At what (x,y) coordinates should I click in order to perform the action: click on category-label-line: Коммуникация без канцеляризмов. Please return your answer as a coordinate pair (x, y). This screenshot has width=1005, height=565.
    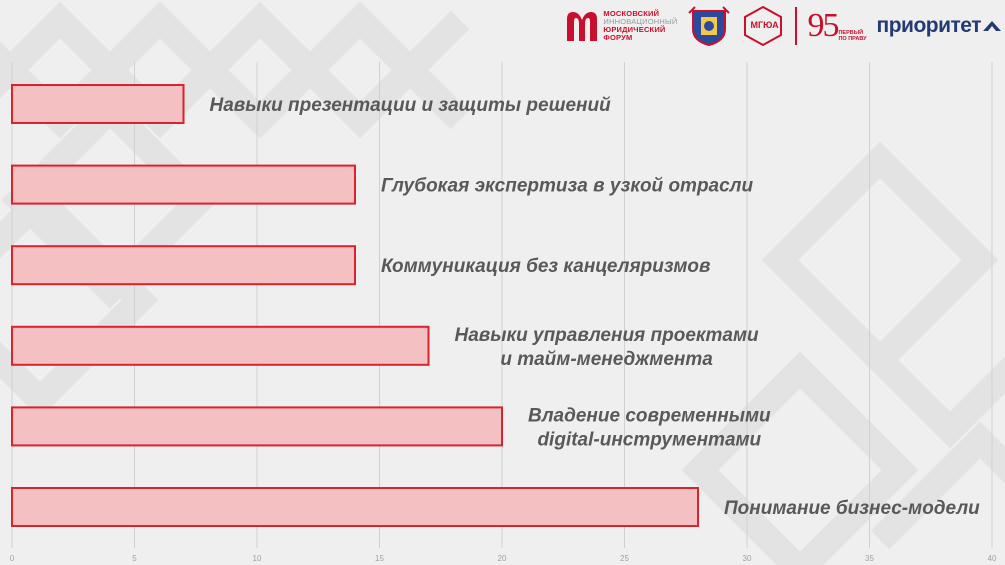
    Looking at the image, I should click on (545, 266).